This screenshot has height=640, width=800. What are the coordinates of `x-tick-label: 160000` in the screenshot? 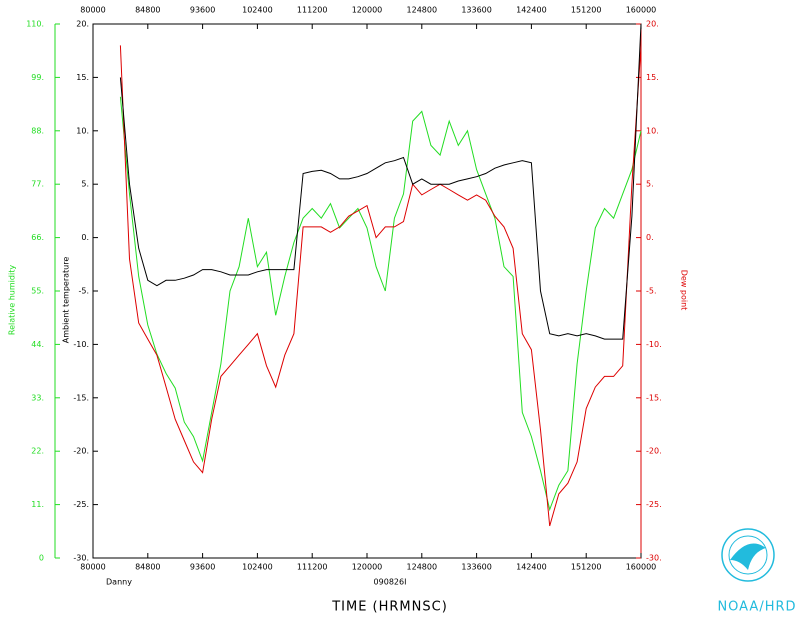 It's located at (641, 567).